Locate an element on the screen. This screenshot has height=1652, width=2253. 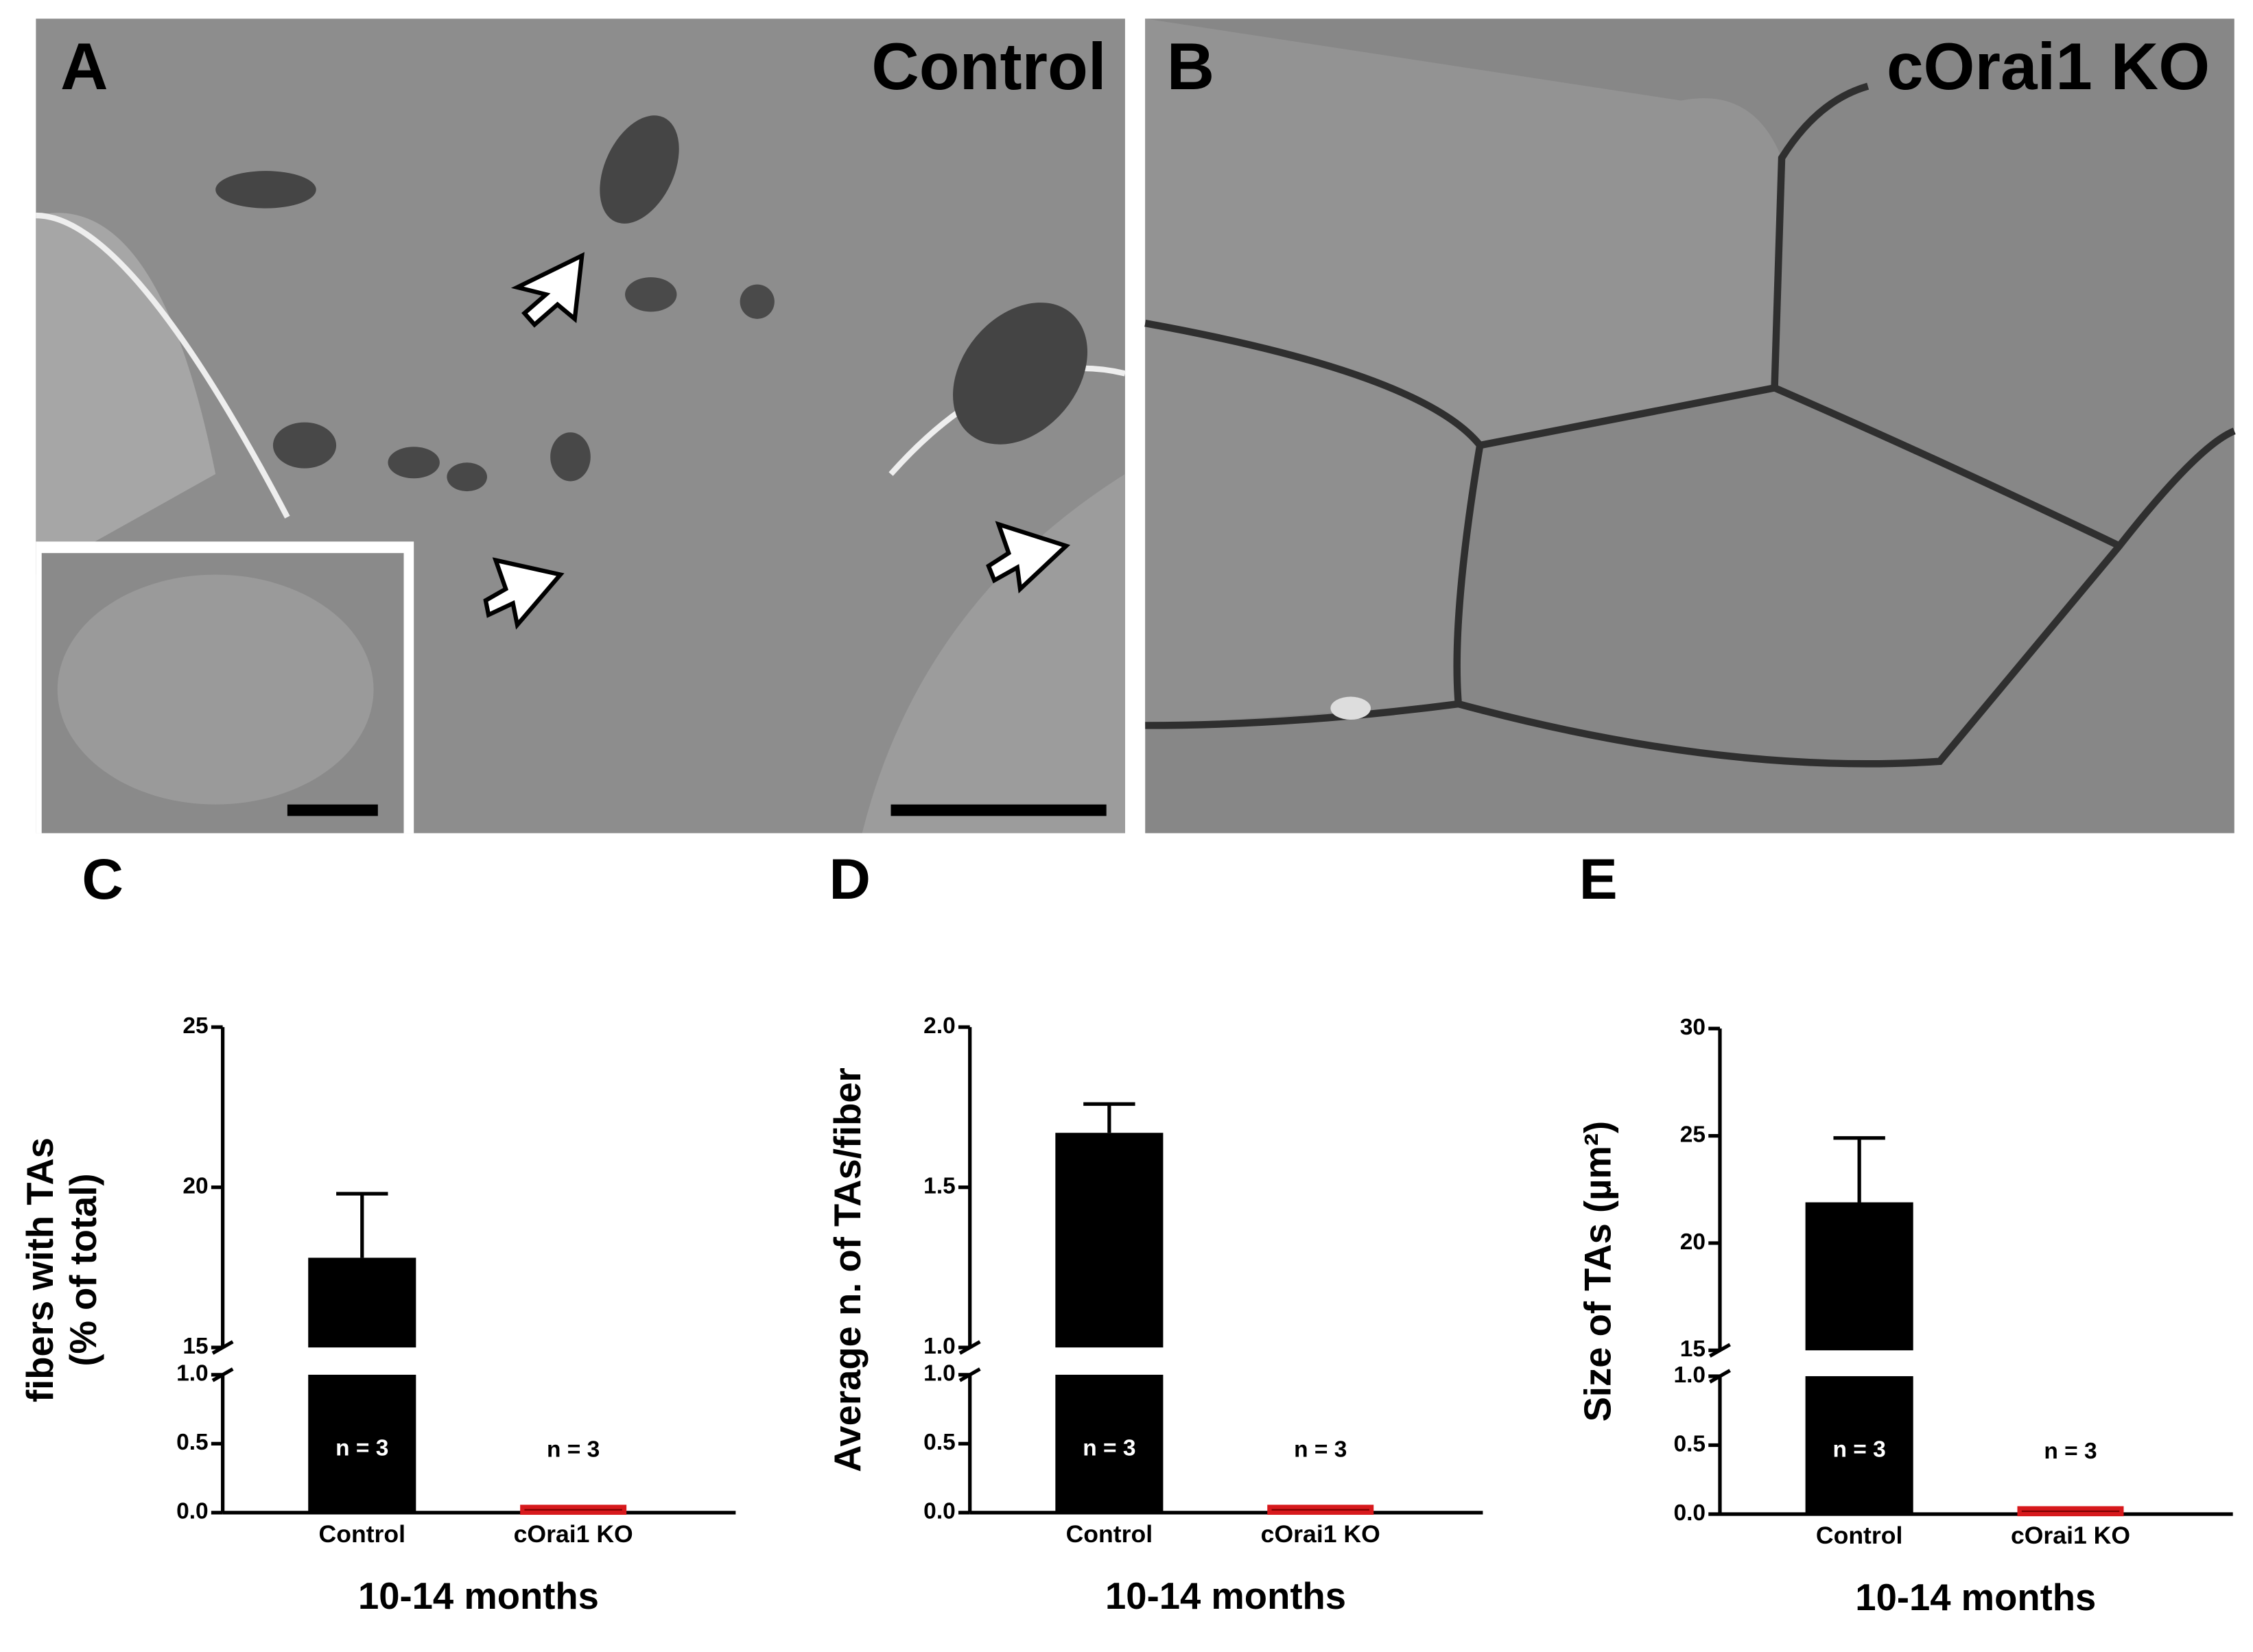
panel-letter: D is located at coordinates (849, 879).